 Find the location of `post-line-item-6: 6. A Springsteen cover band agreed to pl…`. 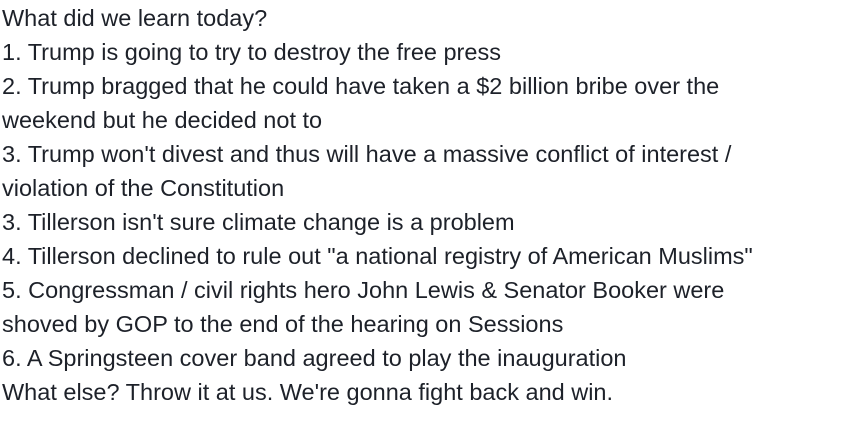

post-line-item-6: 6. A Springsteen cover band agreed to pl… is located at coordinates (314, 358).